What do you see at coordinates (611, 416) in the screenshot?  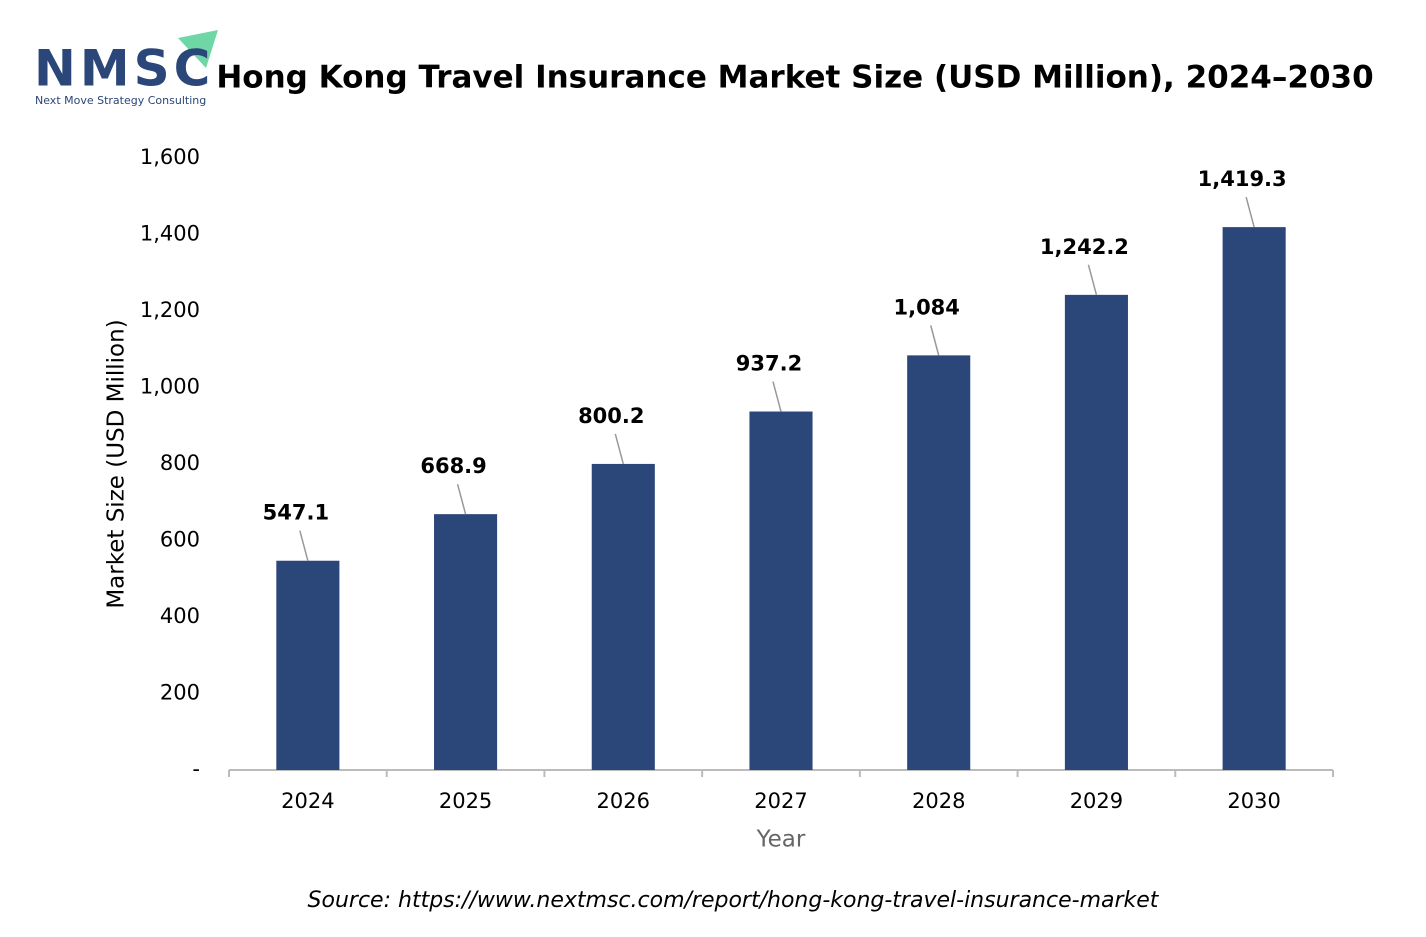 I see `value-label: 800.2` at bounding box center [611, 416].